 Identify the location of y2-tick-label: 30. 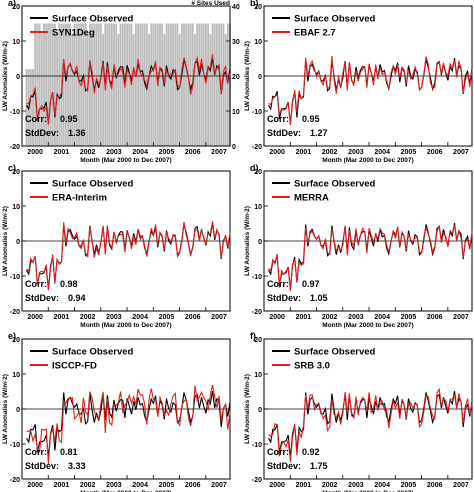
(236, 42).